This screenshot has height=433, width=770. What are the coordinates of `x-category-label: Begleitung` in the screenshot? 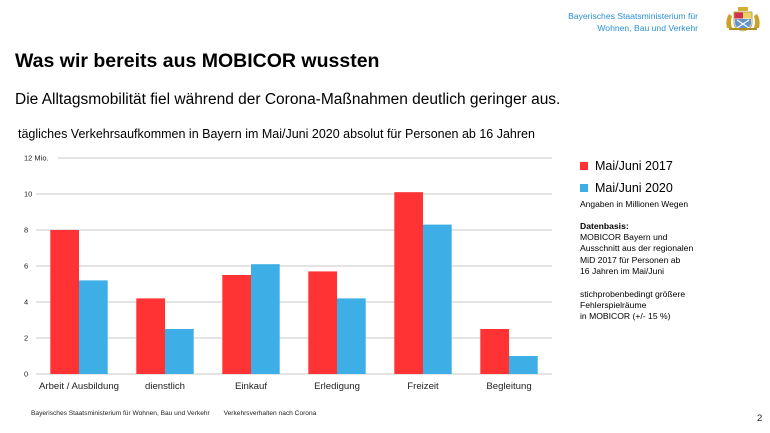 It's located at (508, 386).